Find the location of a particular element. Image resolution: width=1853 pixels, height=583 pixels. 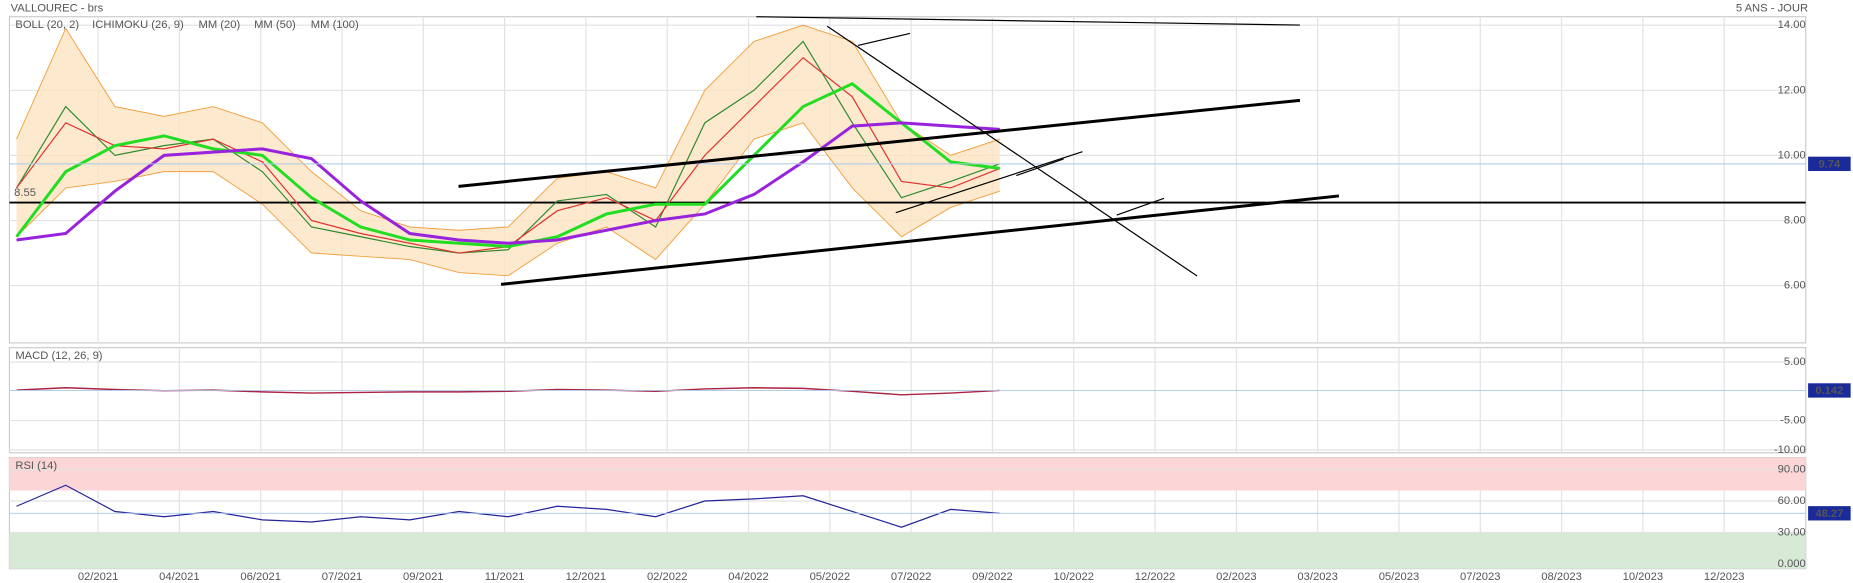

x-tick-label: 04/2021 is located at coordinates (179, 577).